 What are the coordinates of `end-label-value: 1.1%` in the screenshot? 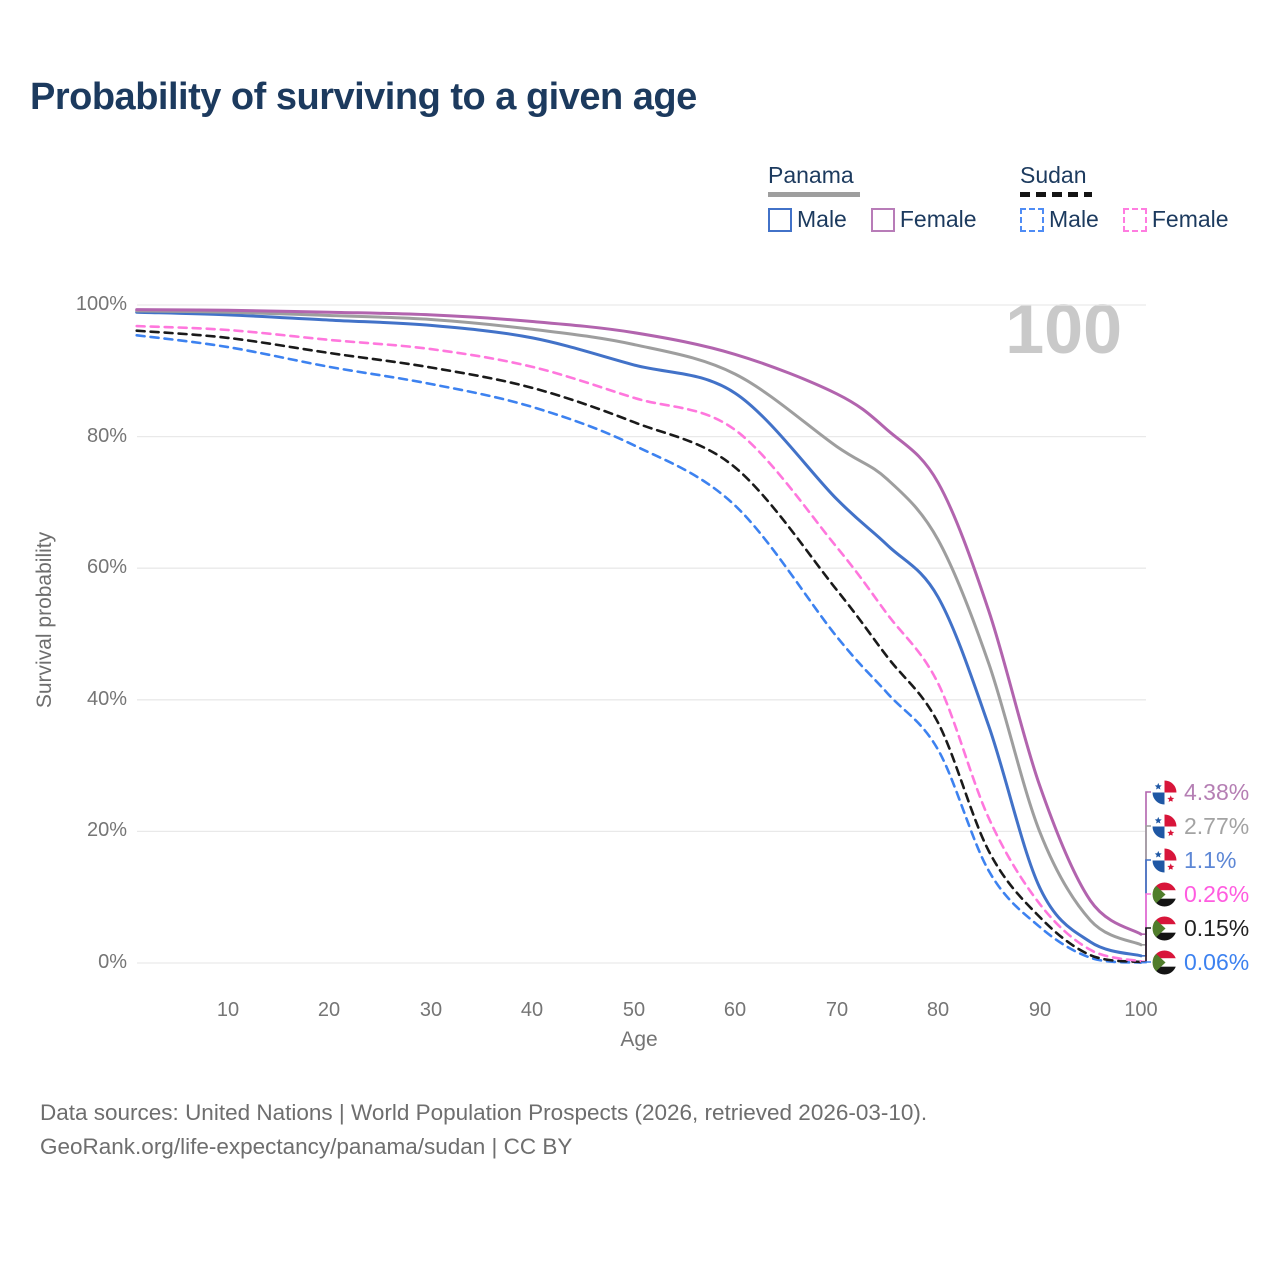 It's located at (1210, 859).